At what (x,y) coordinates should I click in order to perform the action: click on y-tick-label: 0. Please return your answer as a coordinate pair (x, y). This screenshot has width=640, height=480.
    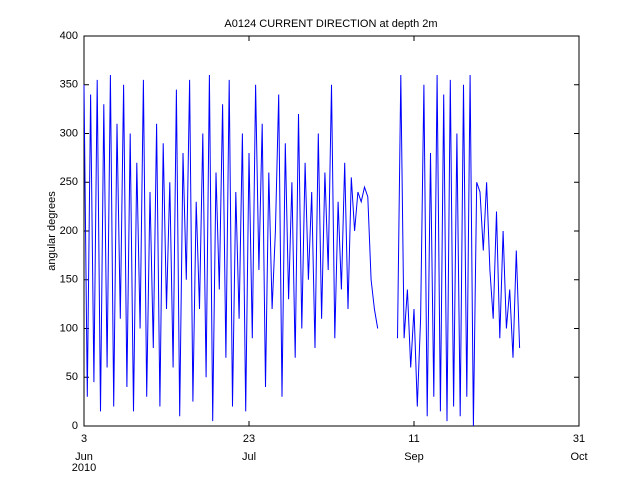
    Looking at the image, I should click on (75, 426).